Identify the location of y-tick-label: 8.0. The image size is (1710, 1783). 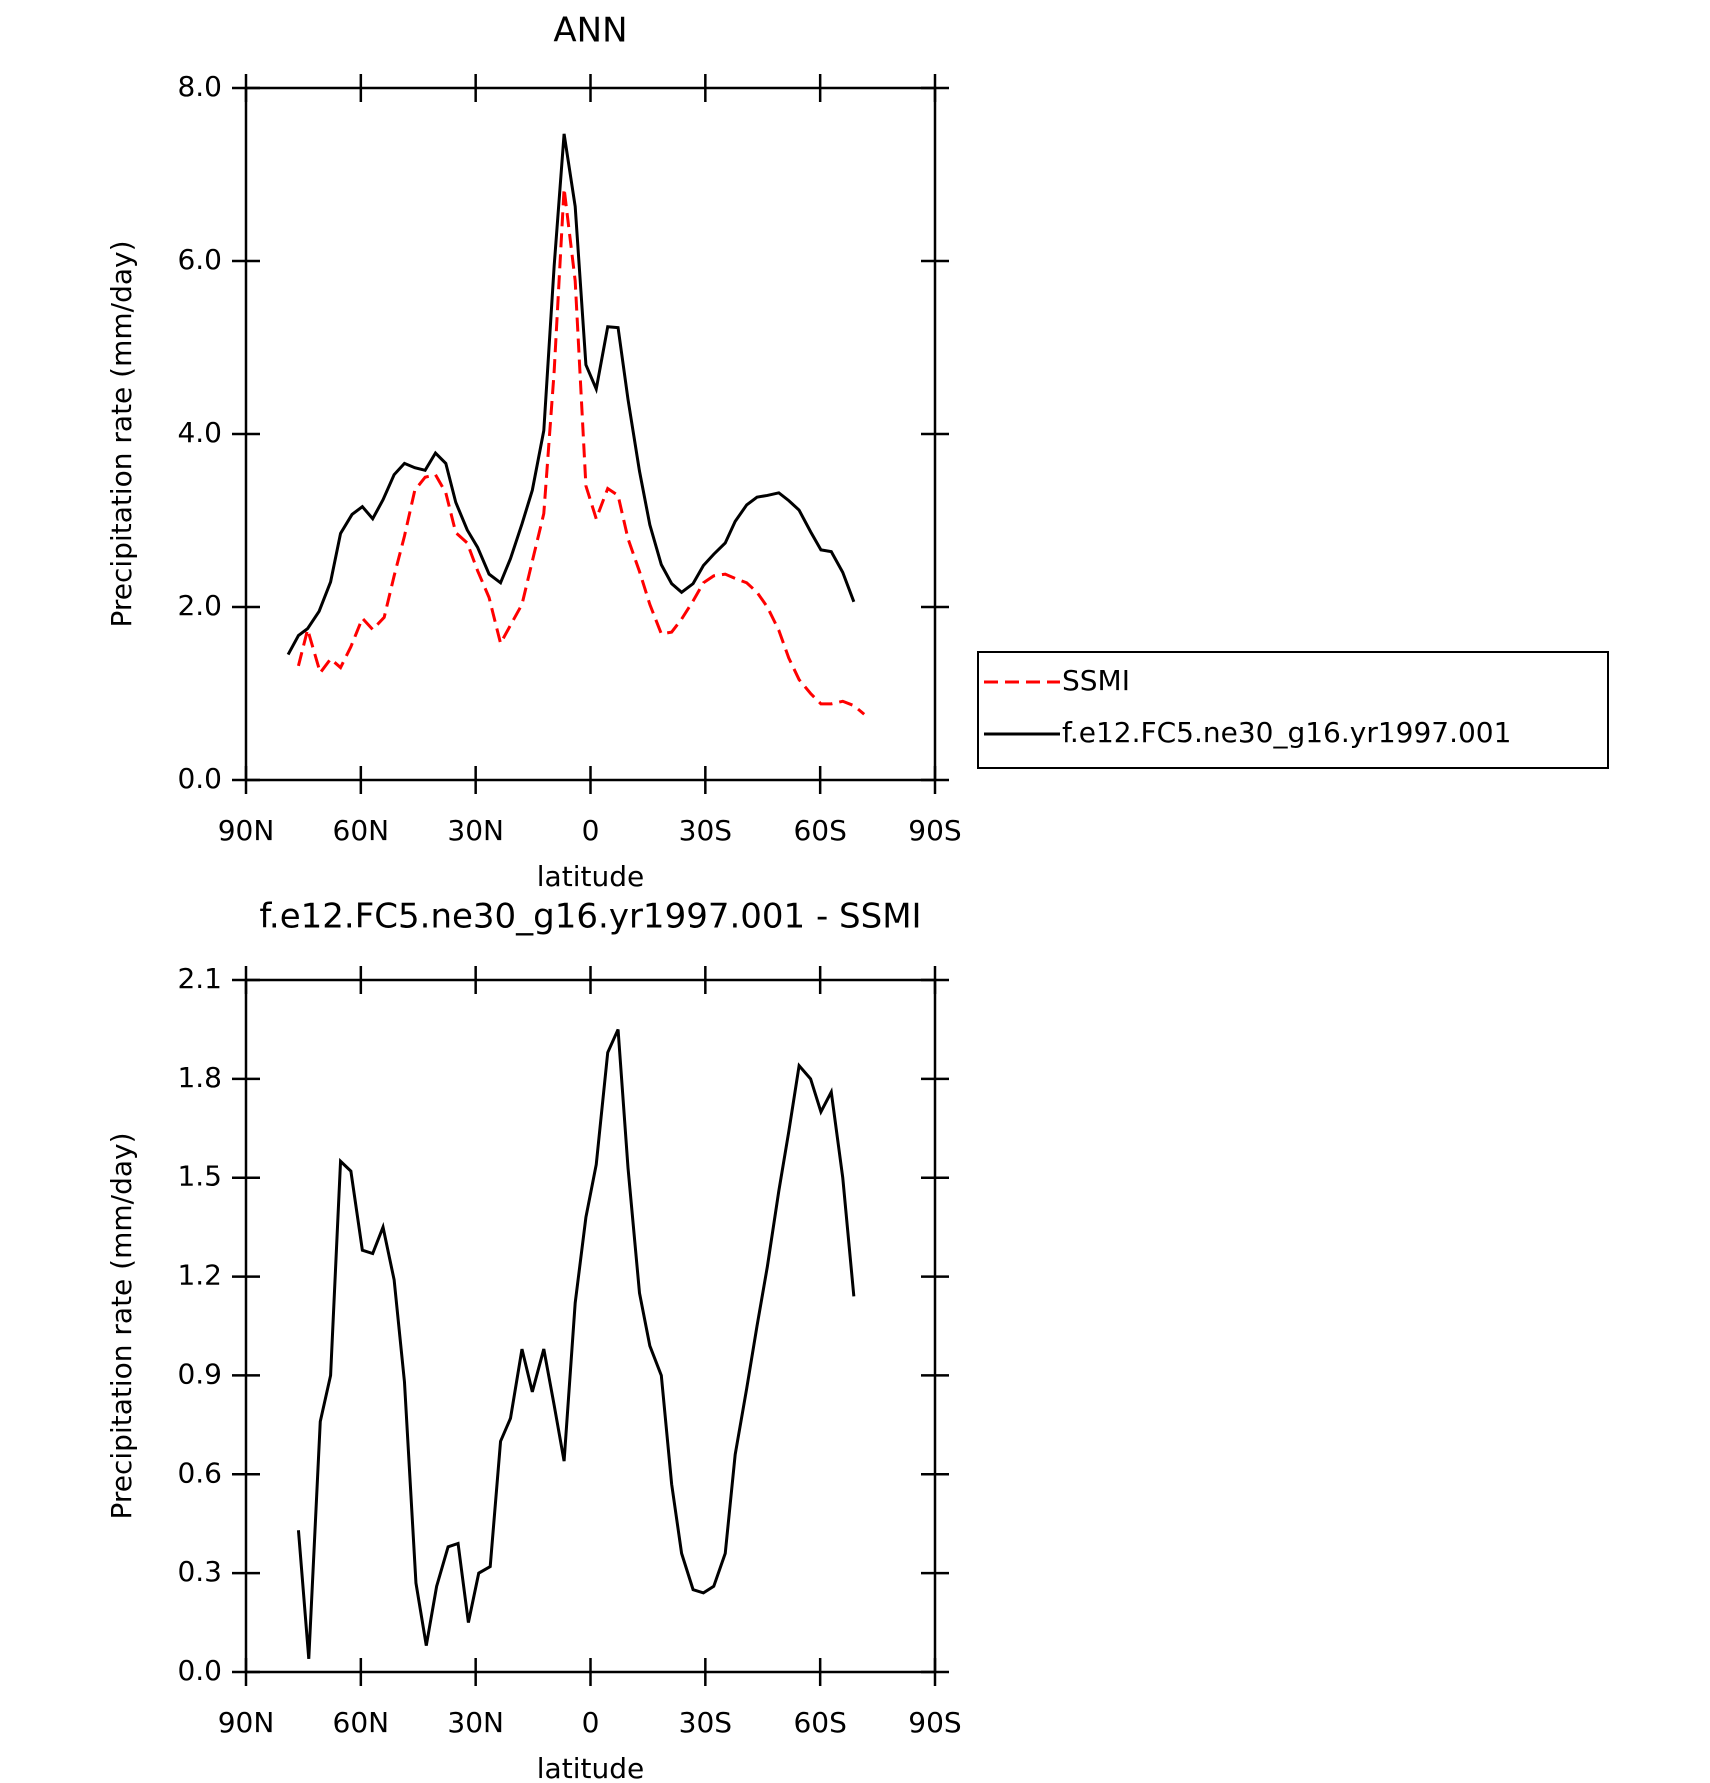
(199, 86).